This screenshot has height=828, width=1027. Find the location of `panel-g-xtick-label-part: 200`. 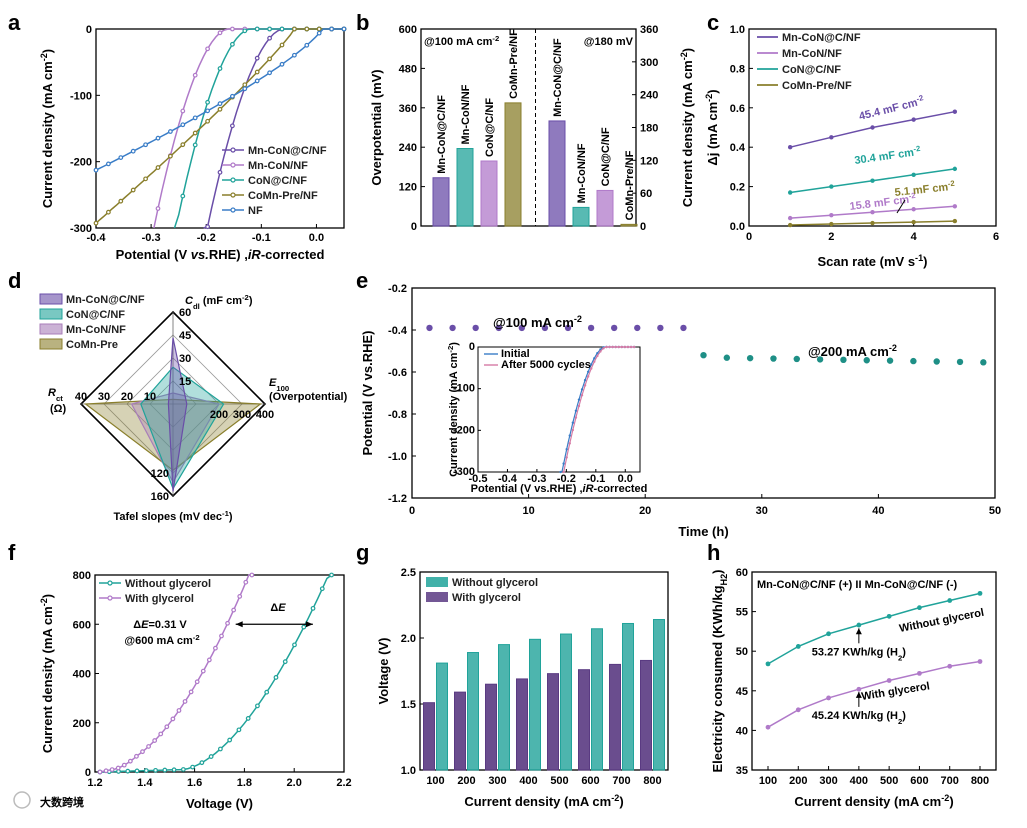

panel-g-xtick-label-part: 200 is located at coordinates (466, 781).